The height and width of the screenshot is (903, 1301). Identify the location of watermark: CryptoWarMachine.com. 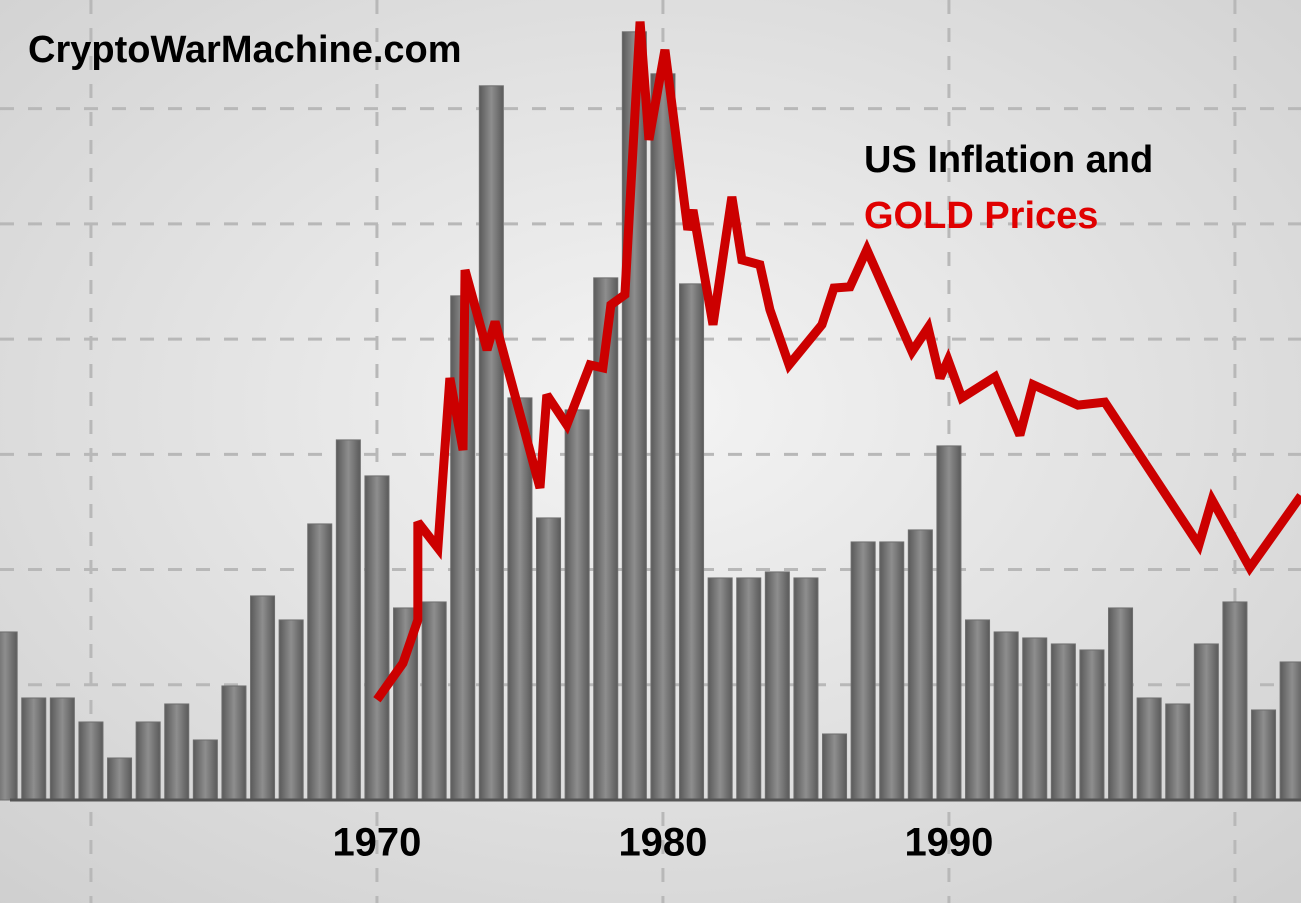
(245, 50).